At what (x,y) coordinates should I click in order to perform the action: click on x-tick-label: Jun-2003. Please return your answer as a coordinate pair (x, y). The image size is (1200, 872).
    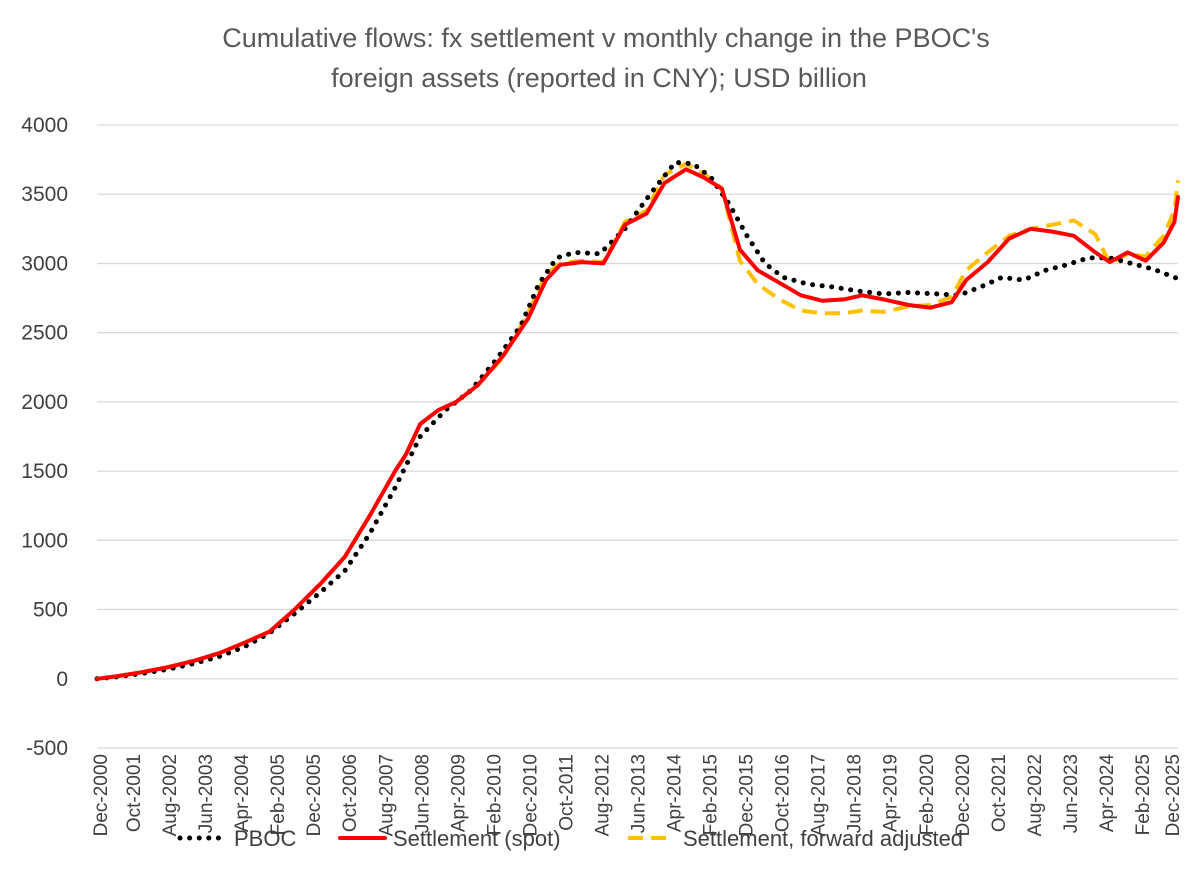
    Looking at the image, I should click on (206, 793).